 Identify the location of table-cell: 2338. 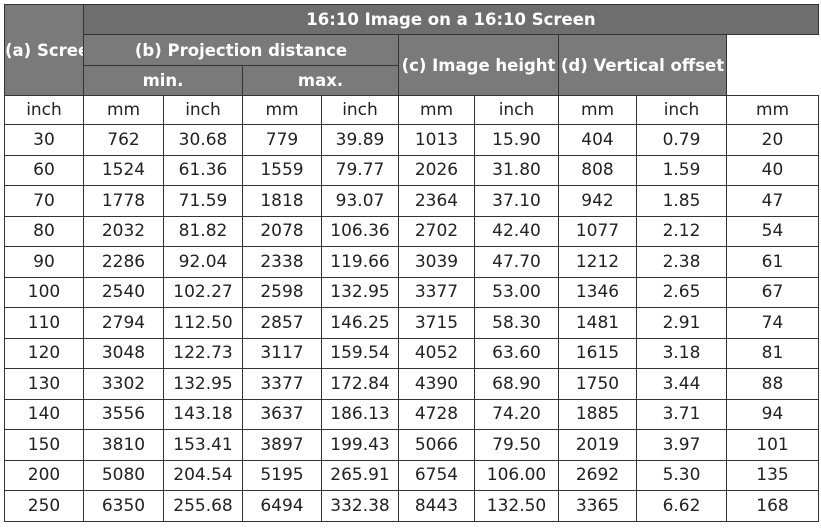
(282, 262).